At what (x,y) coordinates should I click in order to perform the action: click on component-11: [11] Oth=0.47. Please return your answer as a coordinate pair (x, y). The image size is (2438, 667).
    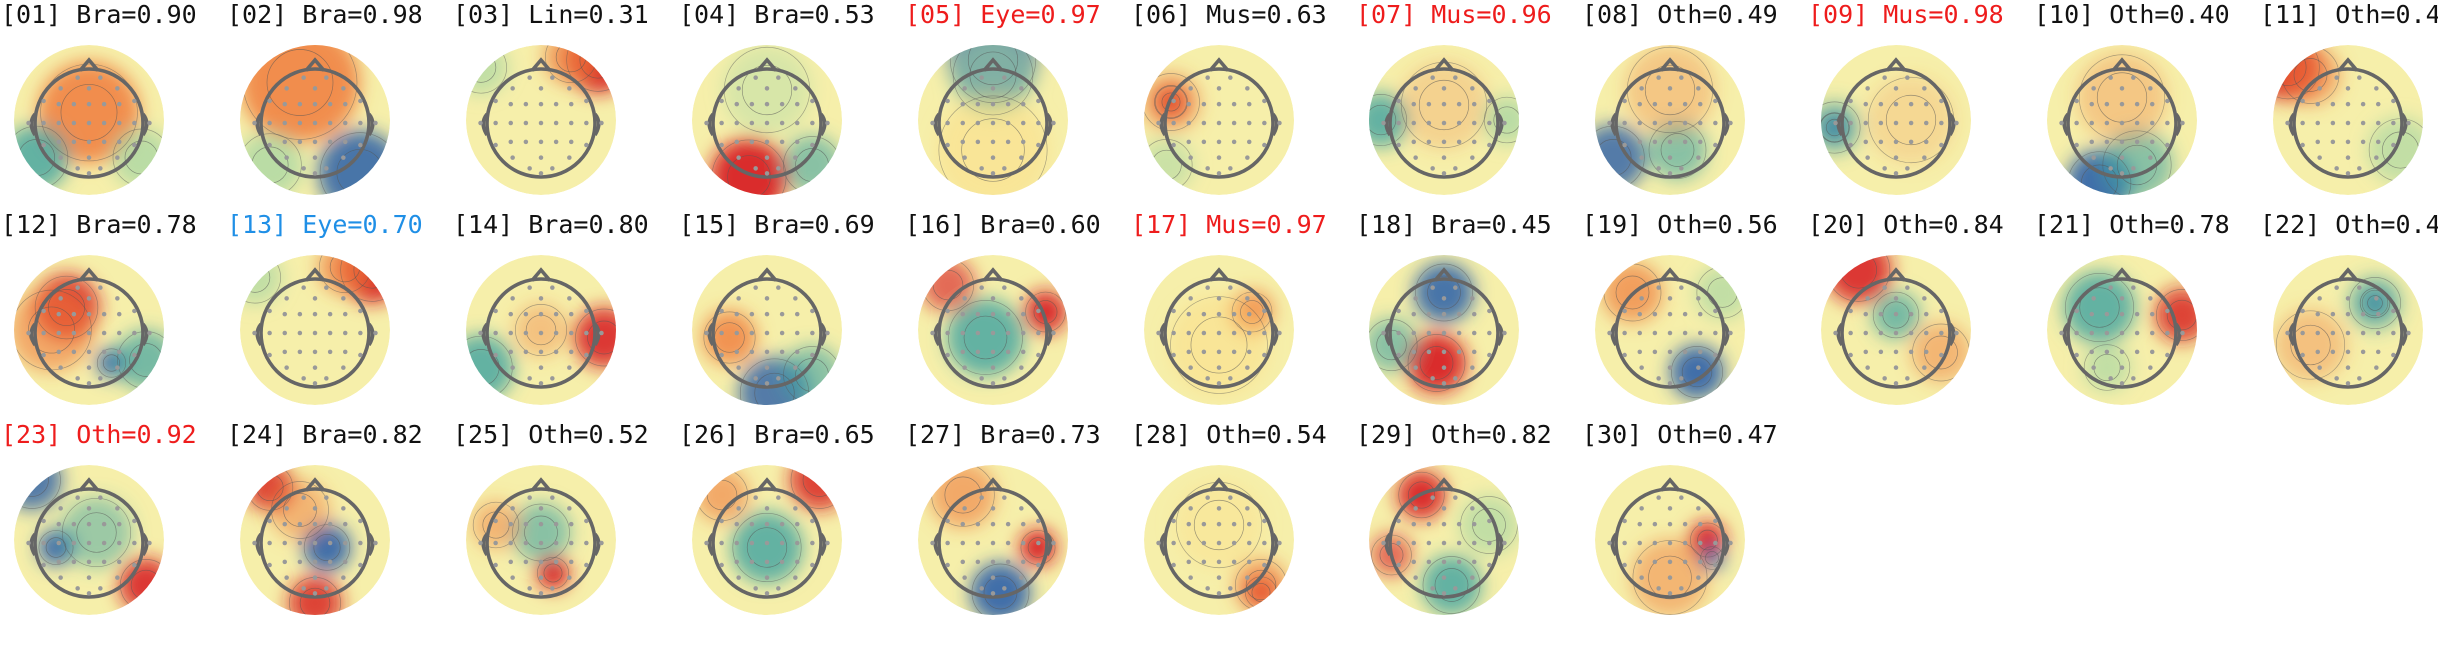
    Looking at the image, I should click on (2349, 105).